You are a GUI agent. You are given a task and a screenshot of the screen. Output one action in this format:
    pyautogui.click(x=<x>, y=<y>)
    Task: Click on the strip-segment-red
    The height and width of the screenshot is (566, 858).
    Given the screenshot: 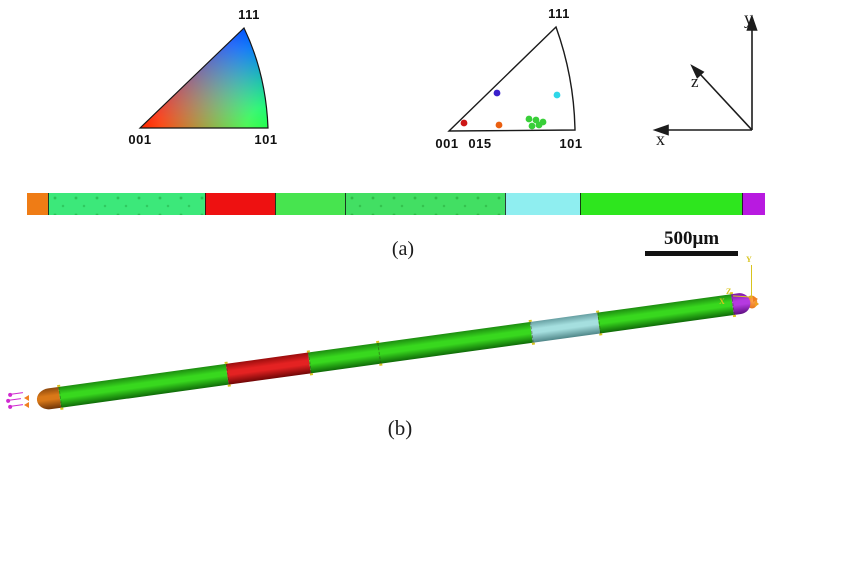 What is the action you would take?
    pyautogui.click(x=240, y=204)
    